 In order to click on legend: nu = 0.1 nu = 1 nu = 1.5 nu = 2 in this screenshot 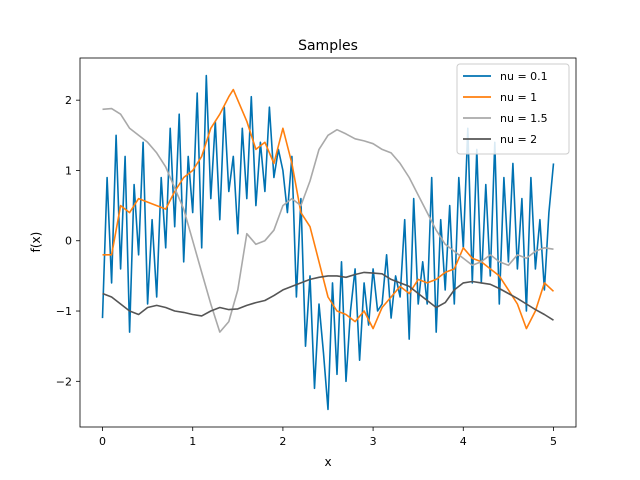, I will do `click(513, 109)`.